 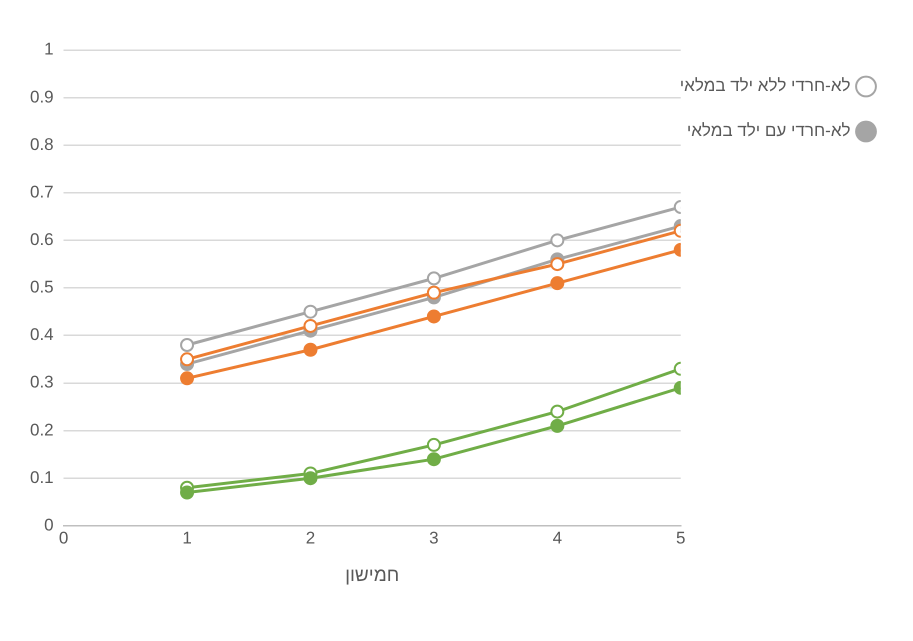 I want to click on y-tick-label: 0.7, so click(x=42, y=192).